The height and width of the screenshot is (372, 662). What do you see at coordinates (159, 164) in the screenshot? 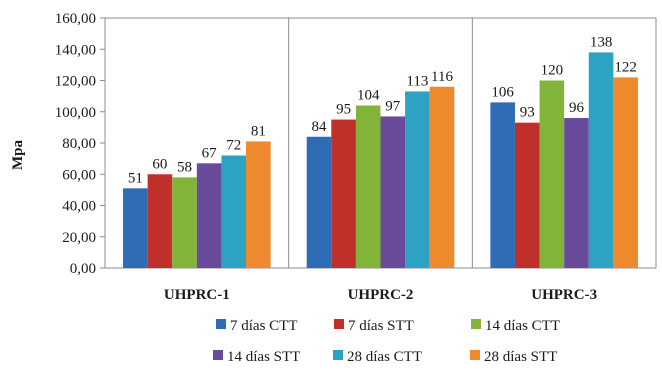
I see `data-label: 60` at bounding box center [159, 164].